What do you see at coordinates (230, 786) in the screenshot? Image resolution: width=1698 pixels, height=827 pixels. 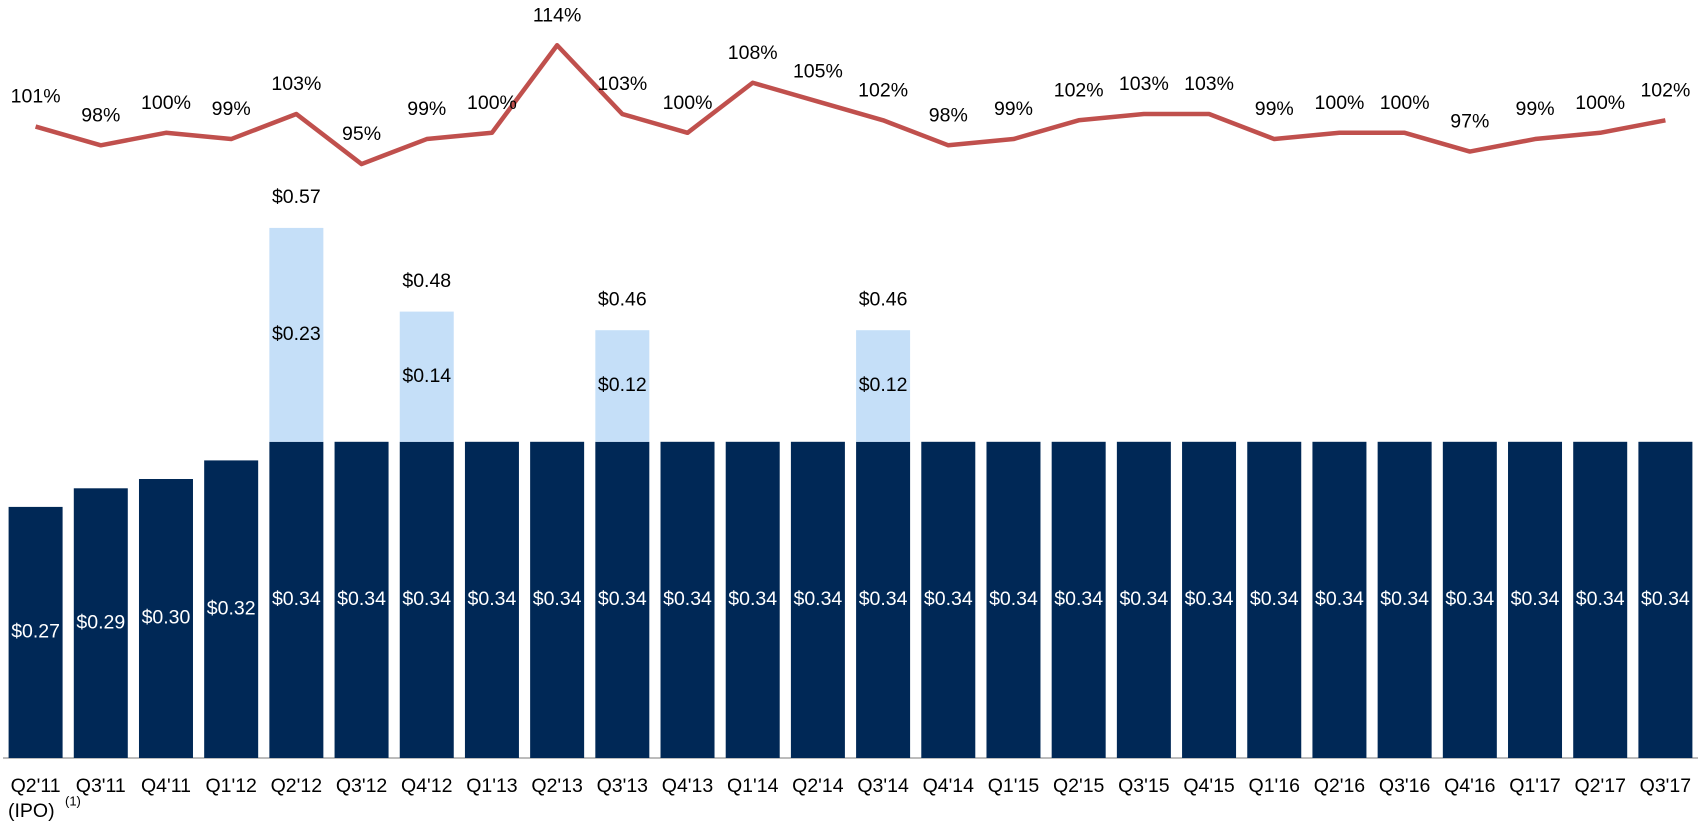 I see `x-tick-label: Q1'12` at bounding box center [230, 786].